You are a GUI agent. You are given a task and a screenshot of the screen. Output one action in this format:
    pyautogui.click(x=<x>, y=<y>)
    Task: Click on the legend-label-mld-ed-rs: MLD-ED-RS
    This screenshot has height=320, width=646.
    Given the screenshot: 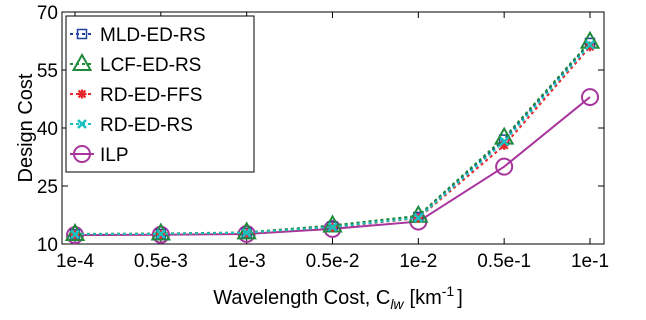 What is the action you would take?
    pyautogui.click(x=153, y=35)
    